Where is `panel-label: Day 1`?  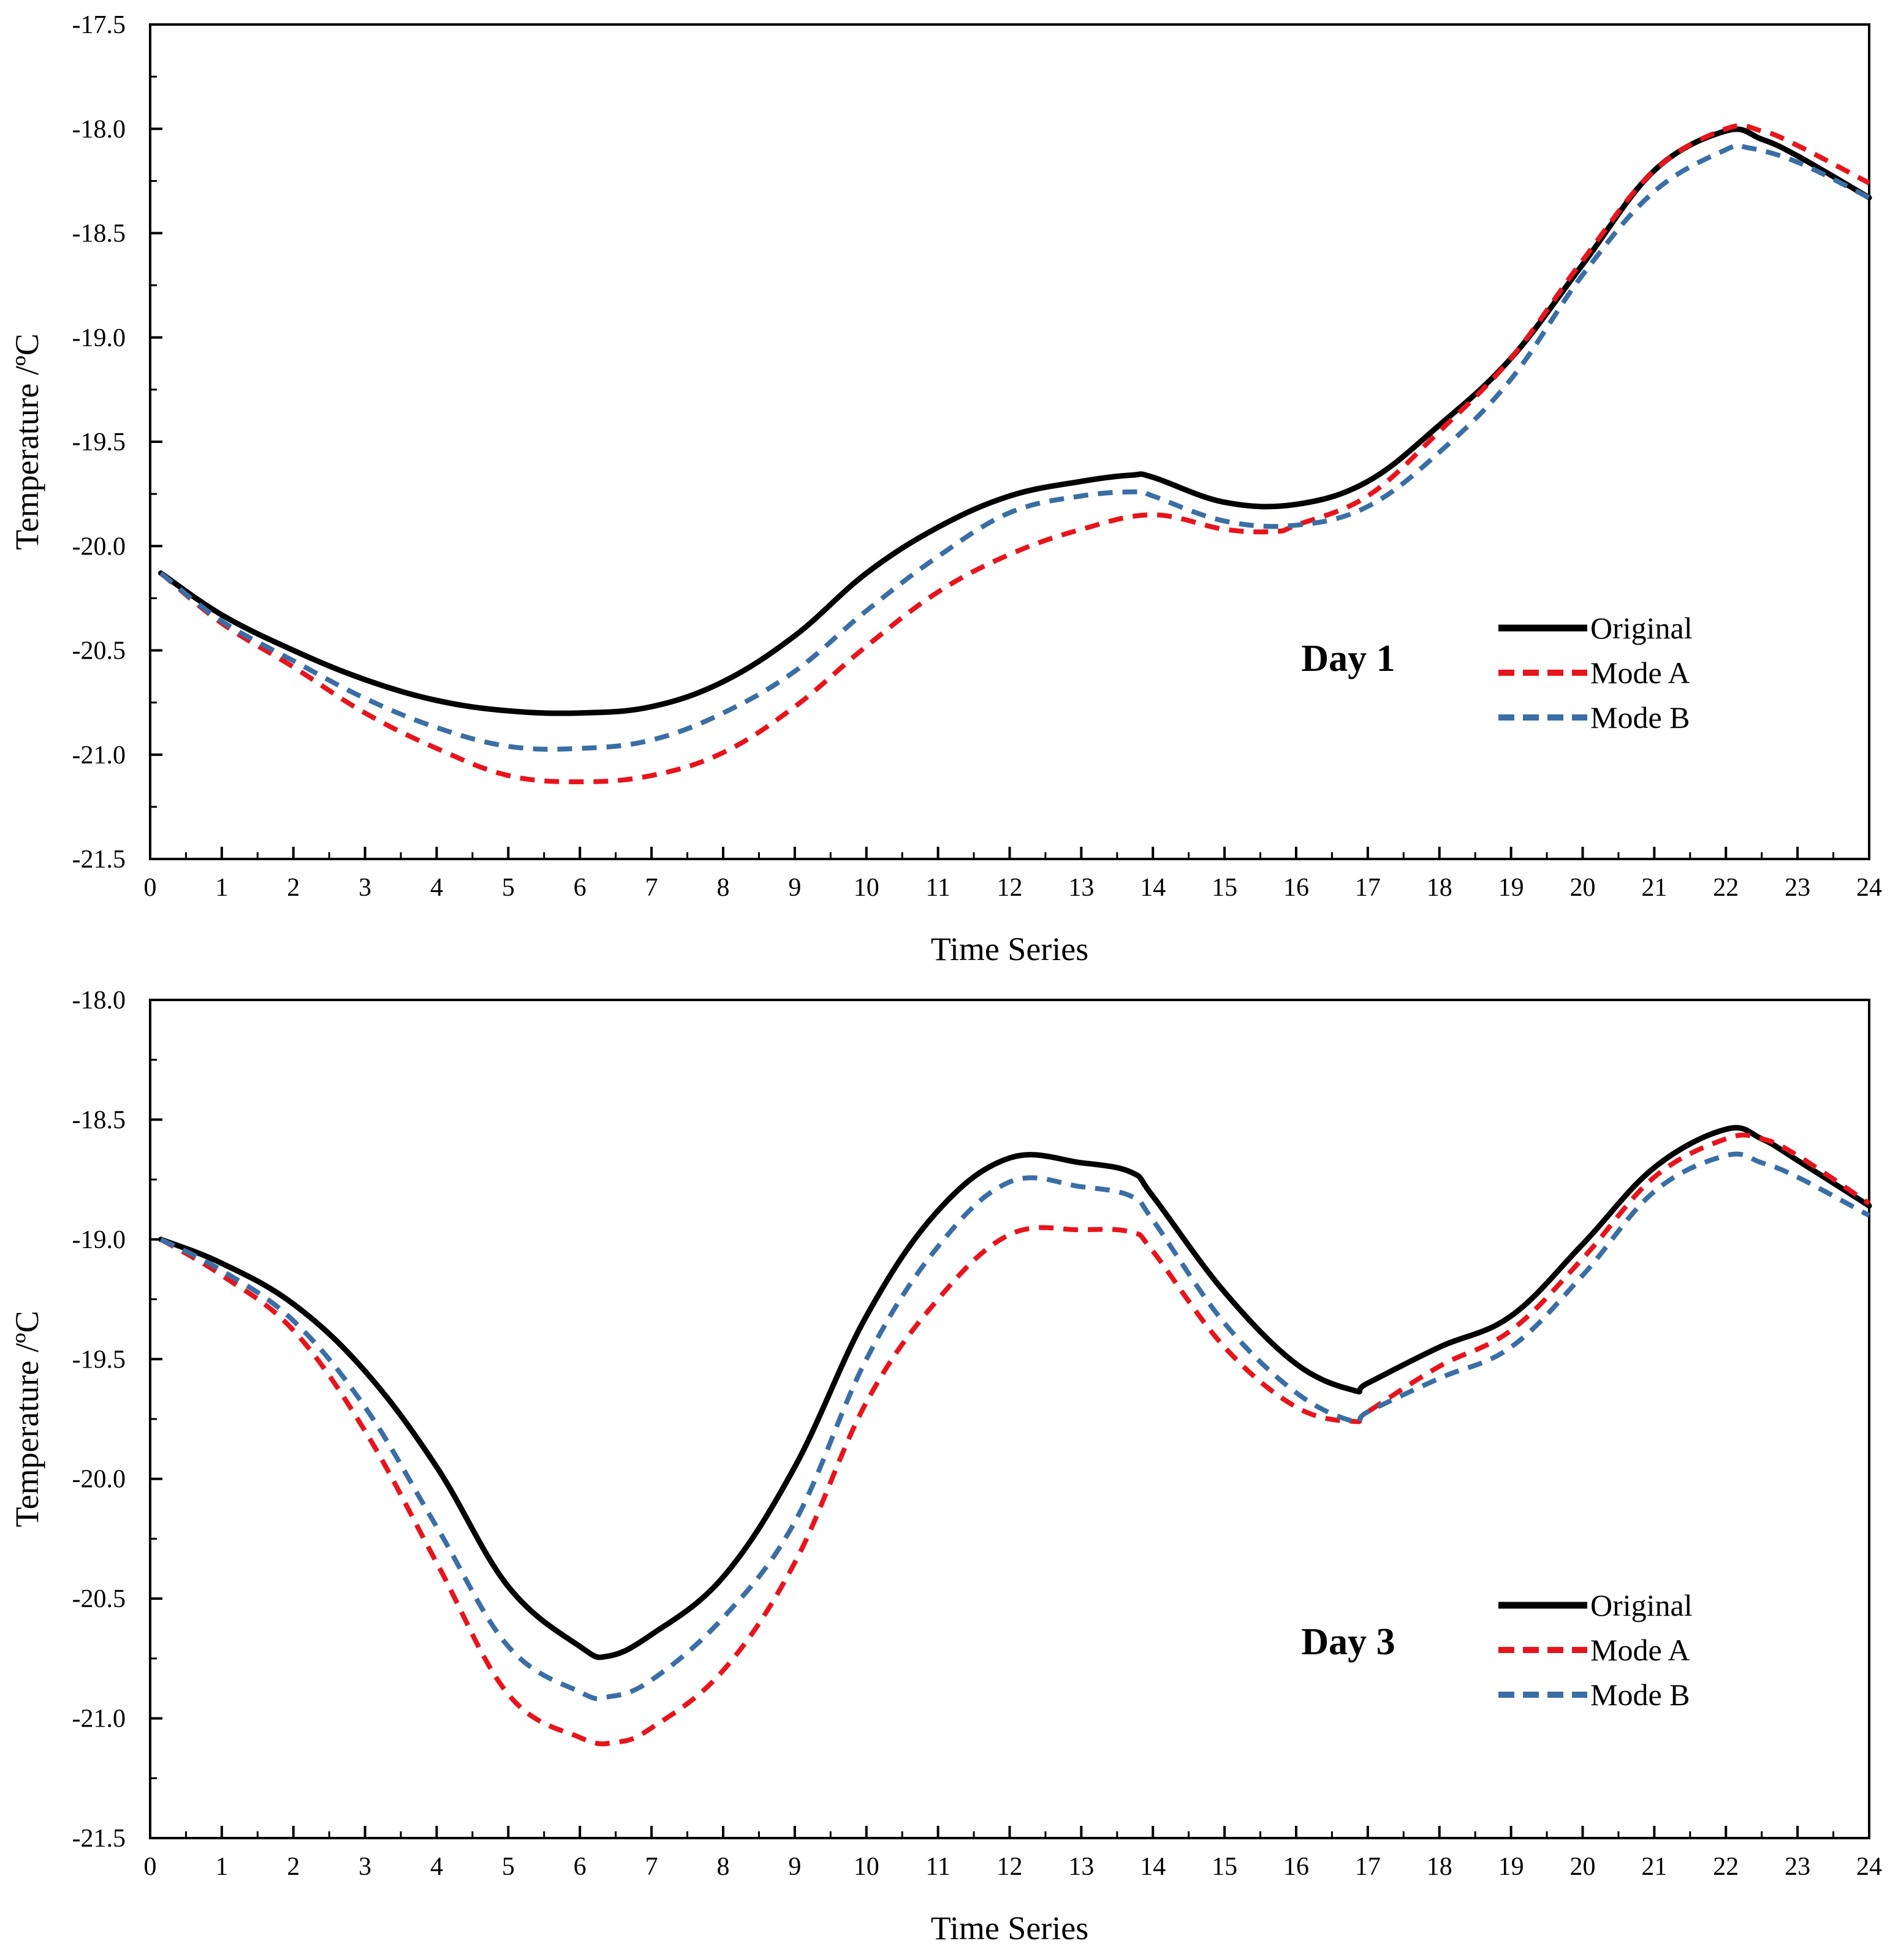 panel-label: Day 1 is located at coordinates (1348, 658).